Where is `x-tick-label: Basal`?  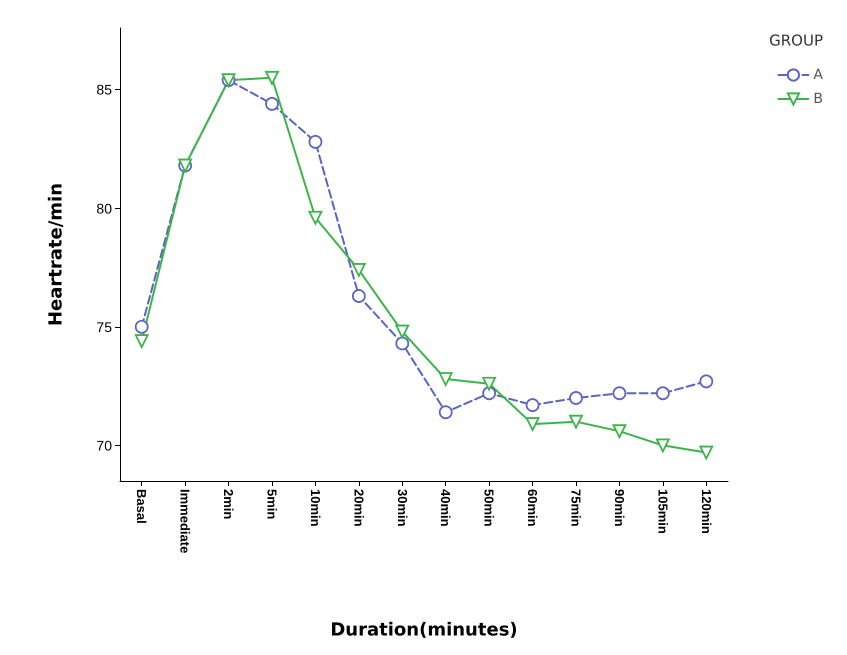
x-tick-label: Basal is located at coordinates (142, 506).